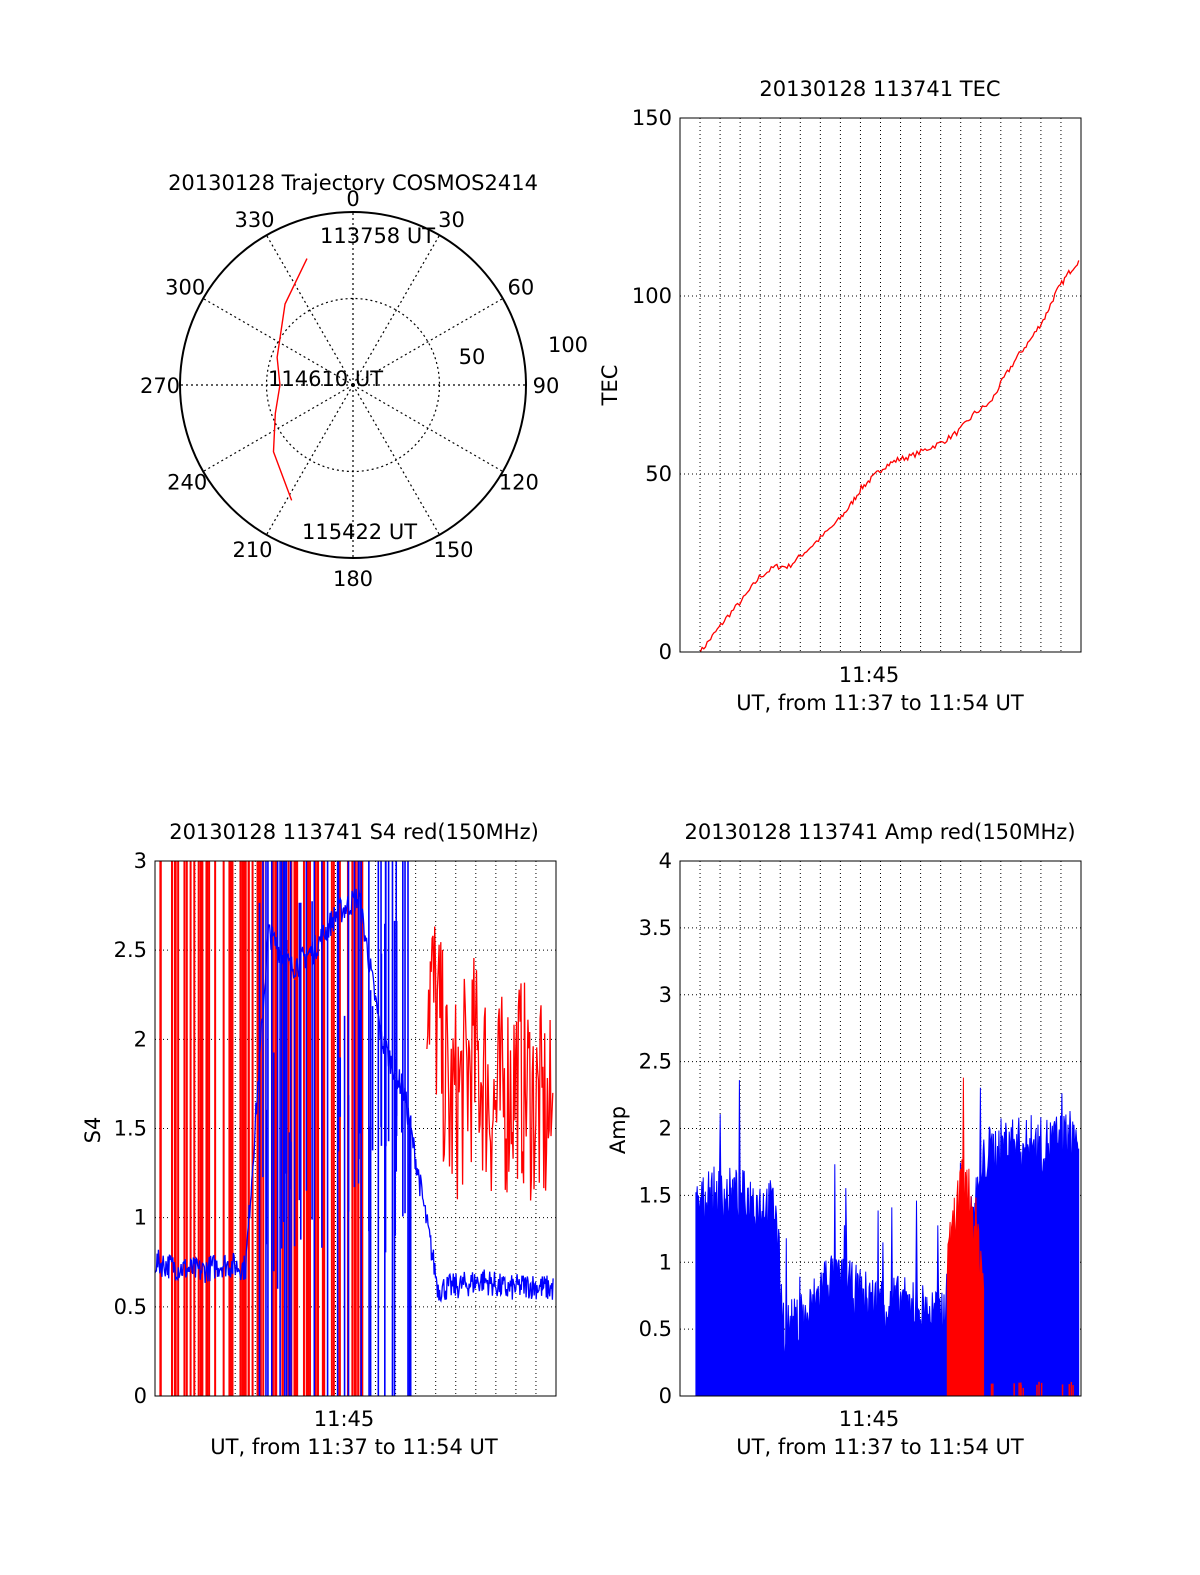 The width and height of the screenshot is (1200, 1575). Describe the element at coordinates (665, 861) in the screenshot. I see `amp-y-tick-label: 4` at that location.